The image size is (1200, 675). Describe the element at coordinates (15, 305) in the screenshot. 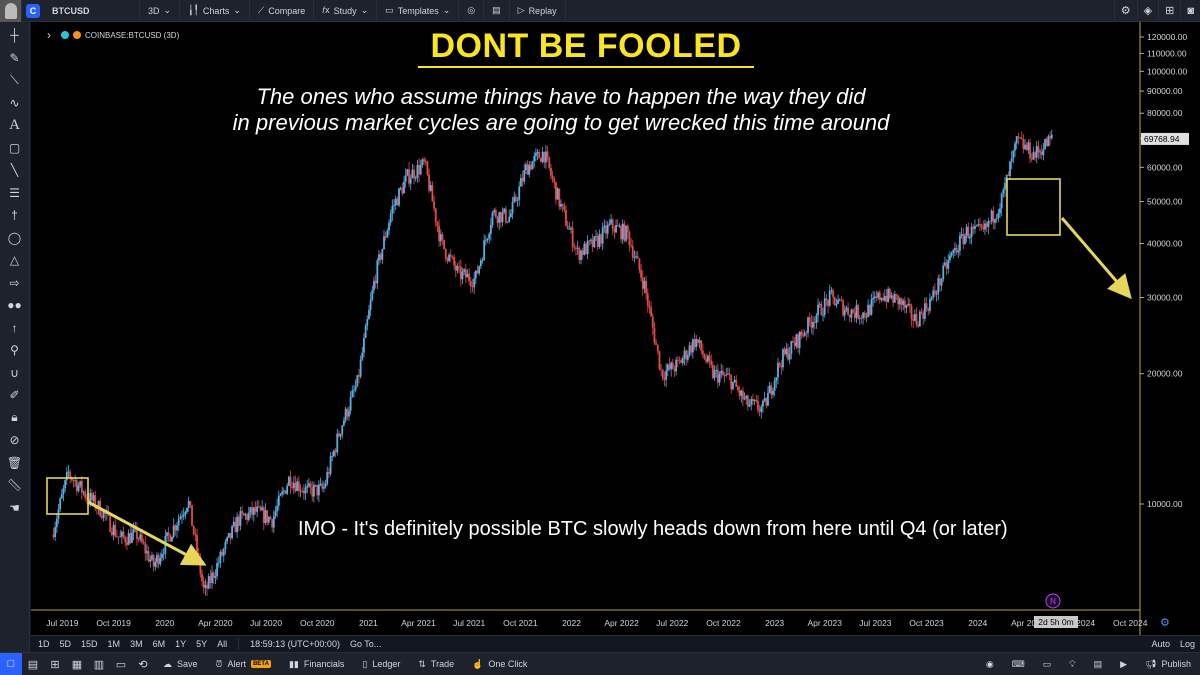

I see `eyes-tool: ●●` at that location.